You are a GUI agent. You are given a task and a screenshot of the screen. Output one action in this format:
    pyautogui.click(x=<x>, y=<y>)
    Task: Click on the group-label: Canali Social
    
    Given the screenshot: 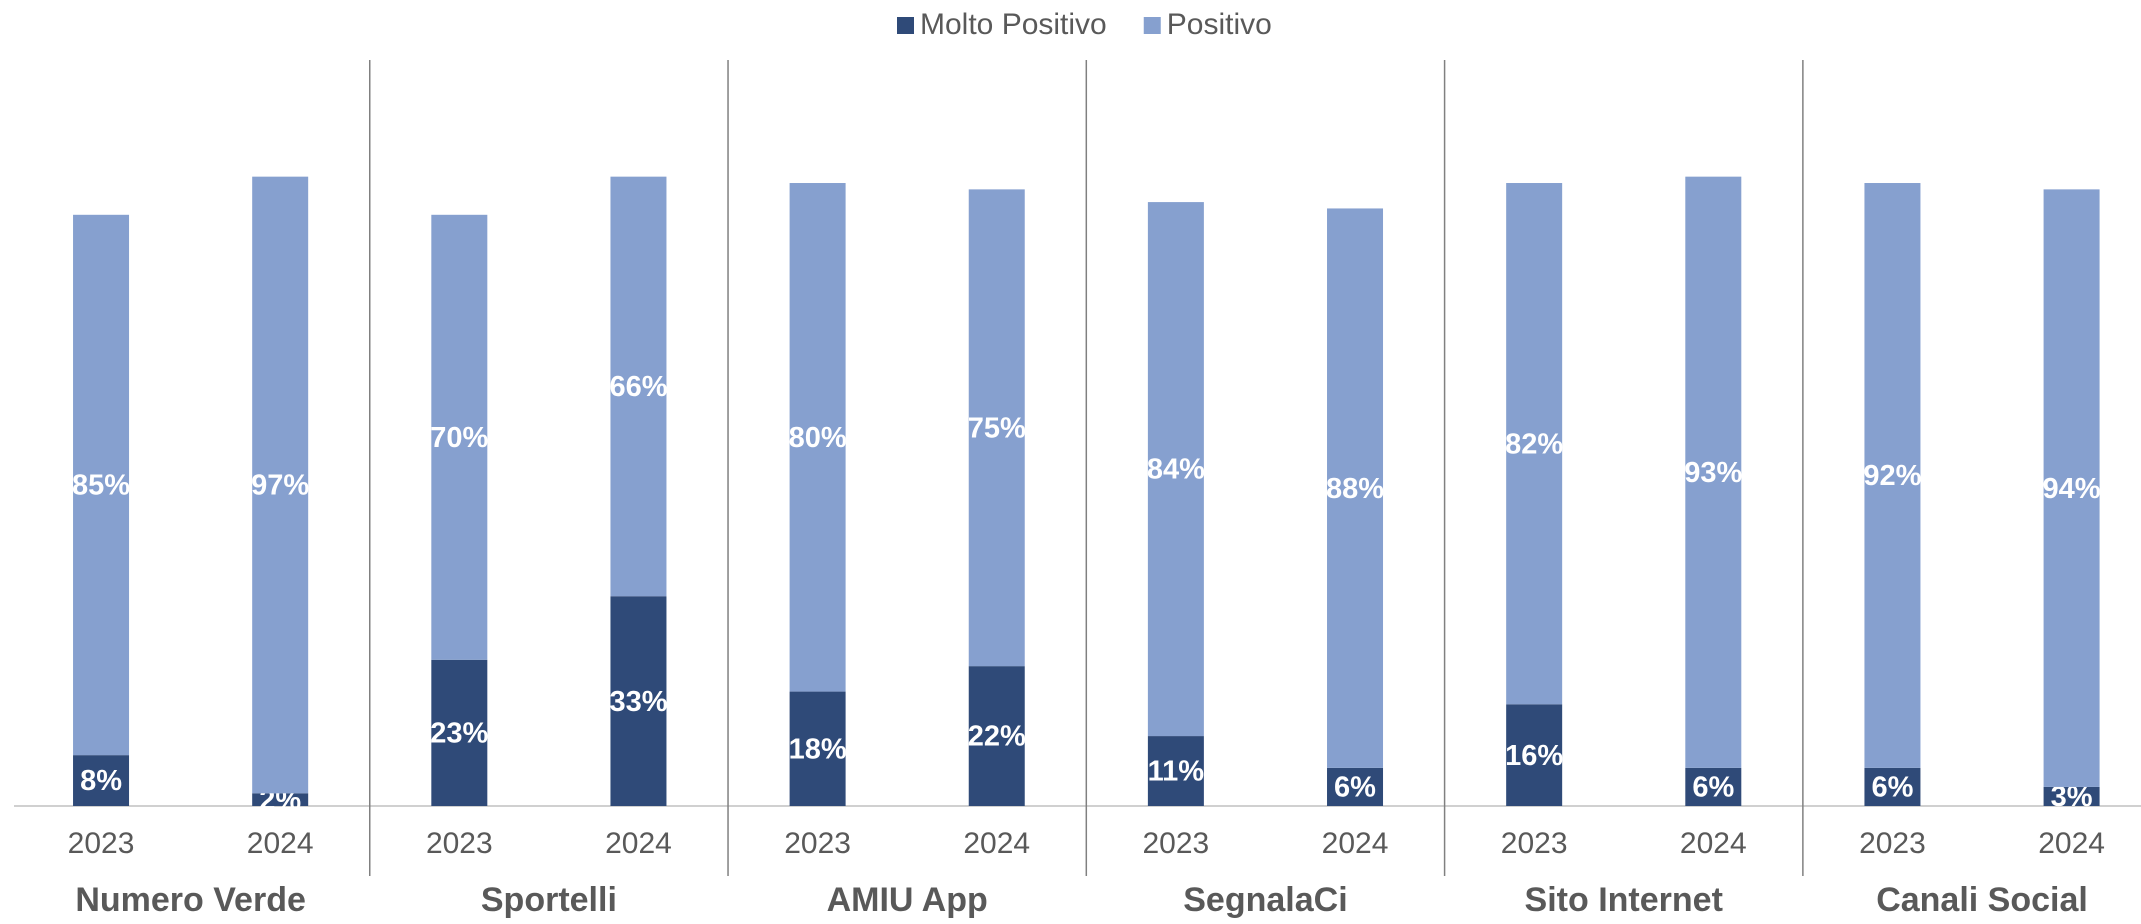 What is the action you would take?
    pyautogui.click(x=1982, y=900)
    